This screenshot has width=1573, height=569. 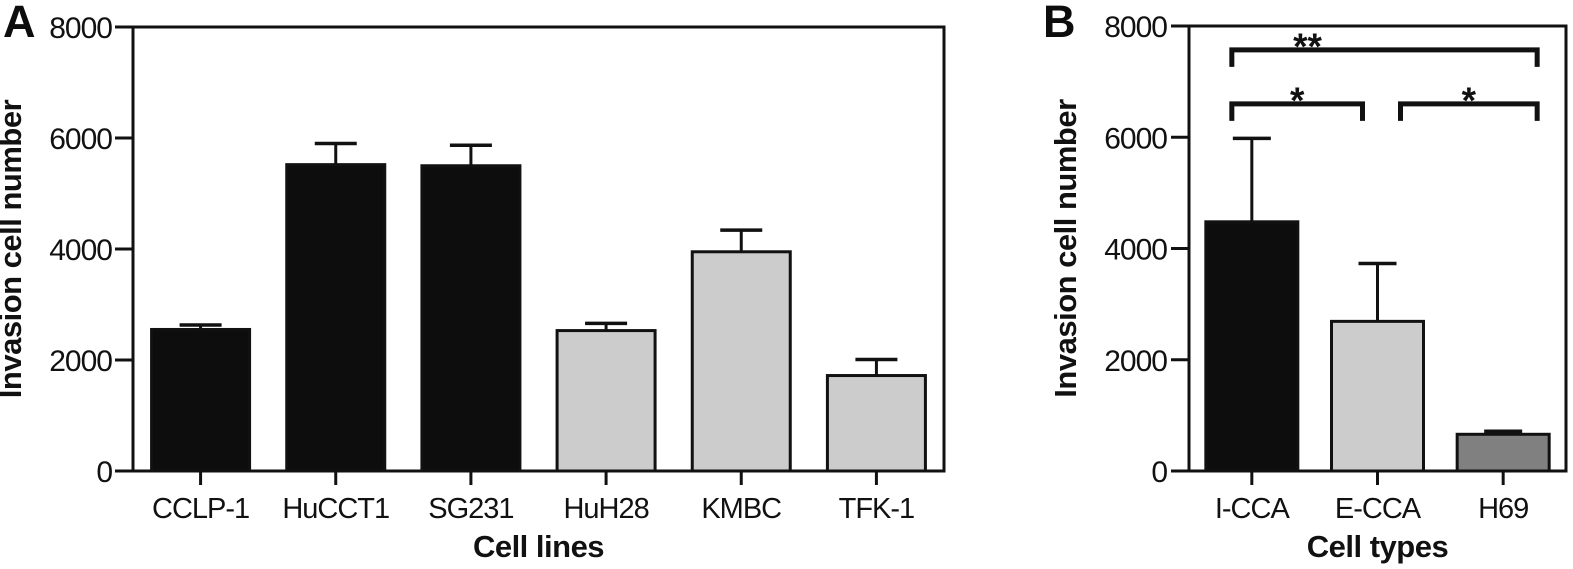 I want to click on category-label-HuCCT1: HuCCT1, so click(x=335, y=509).